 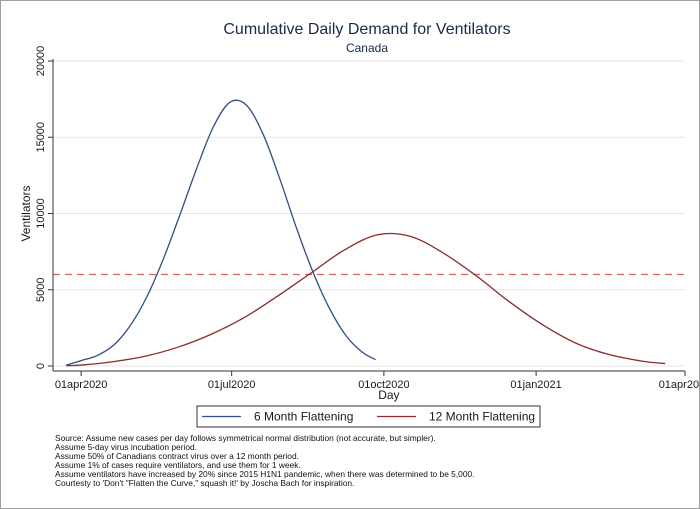 What do you see at coordinates (41, 290) in the screenshot?
I see `y-tick-label: 5000` at bounding box center [41, 290].